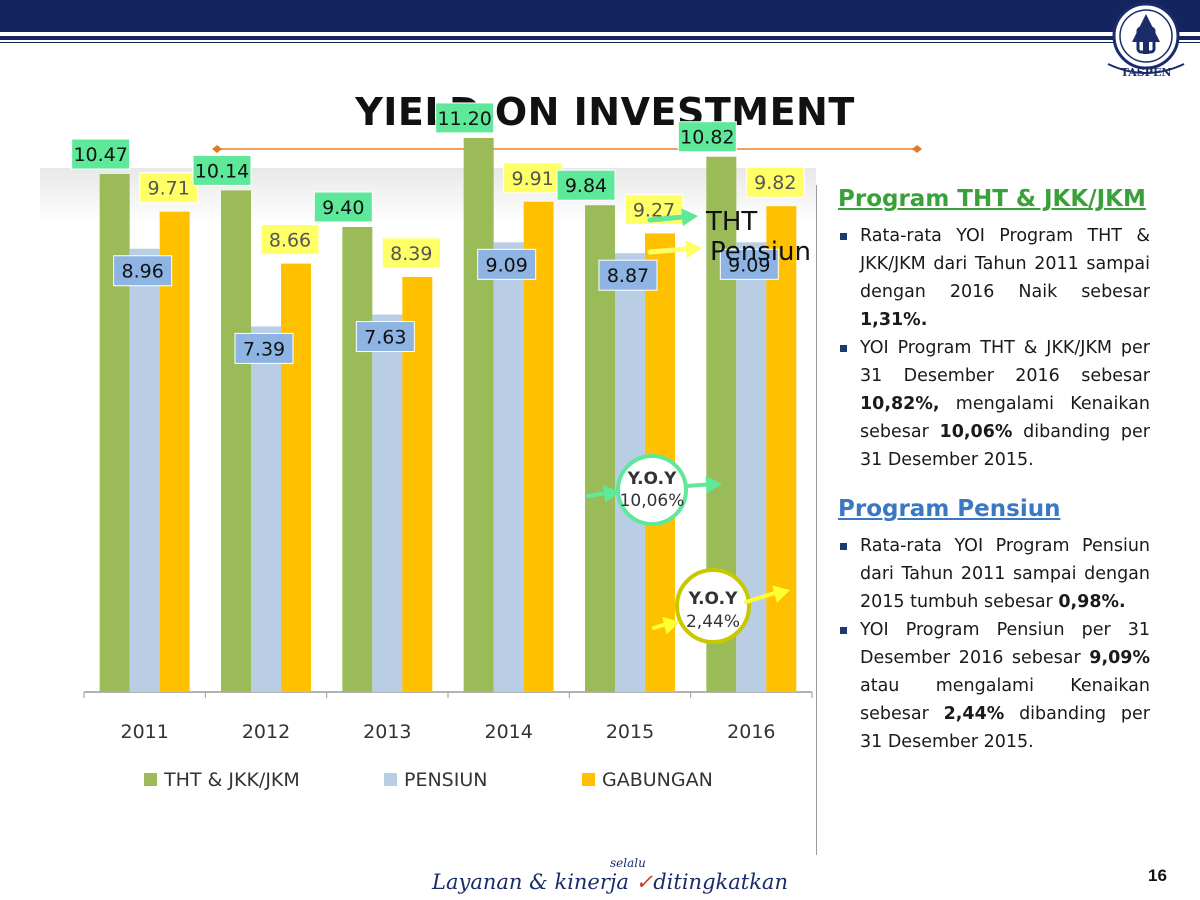  What do you see at coordinates (266, 732) in the screenshot?
I see `x-tick-label-2012: 2012` at bounding box center [266, 732].